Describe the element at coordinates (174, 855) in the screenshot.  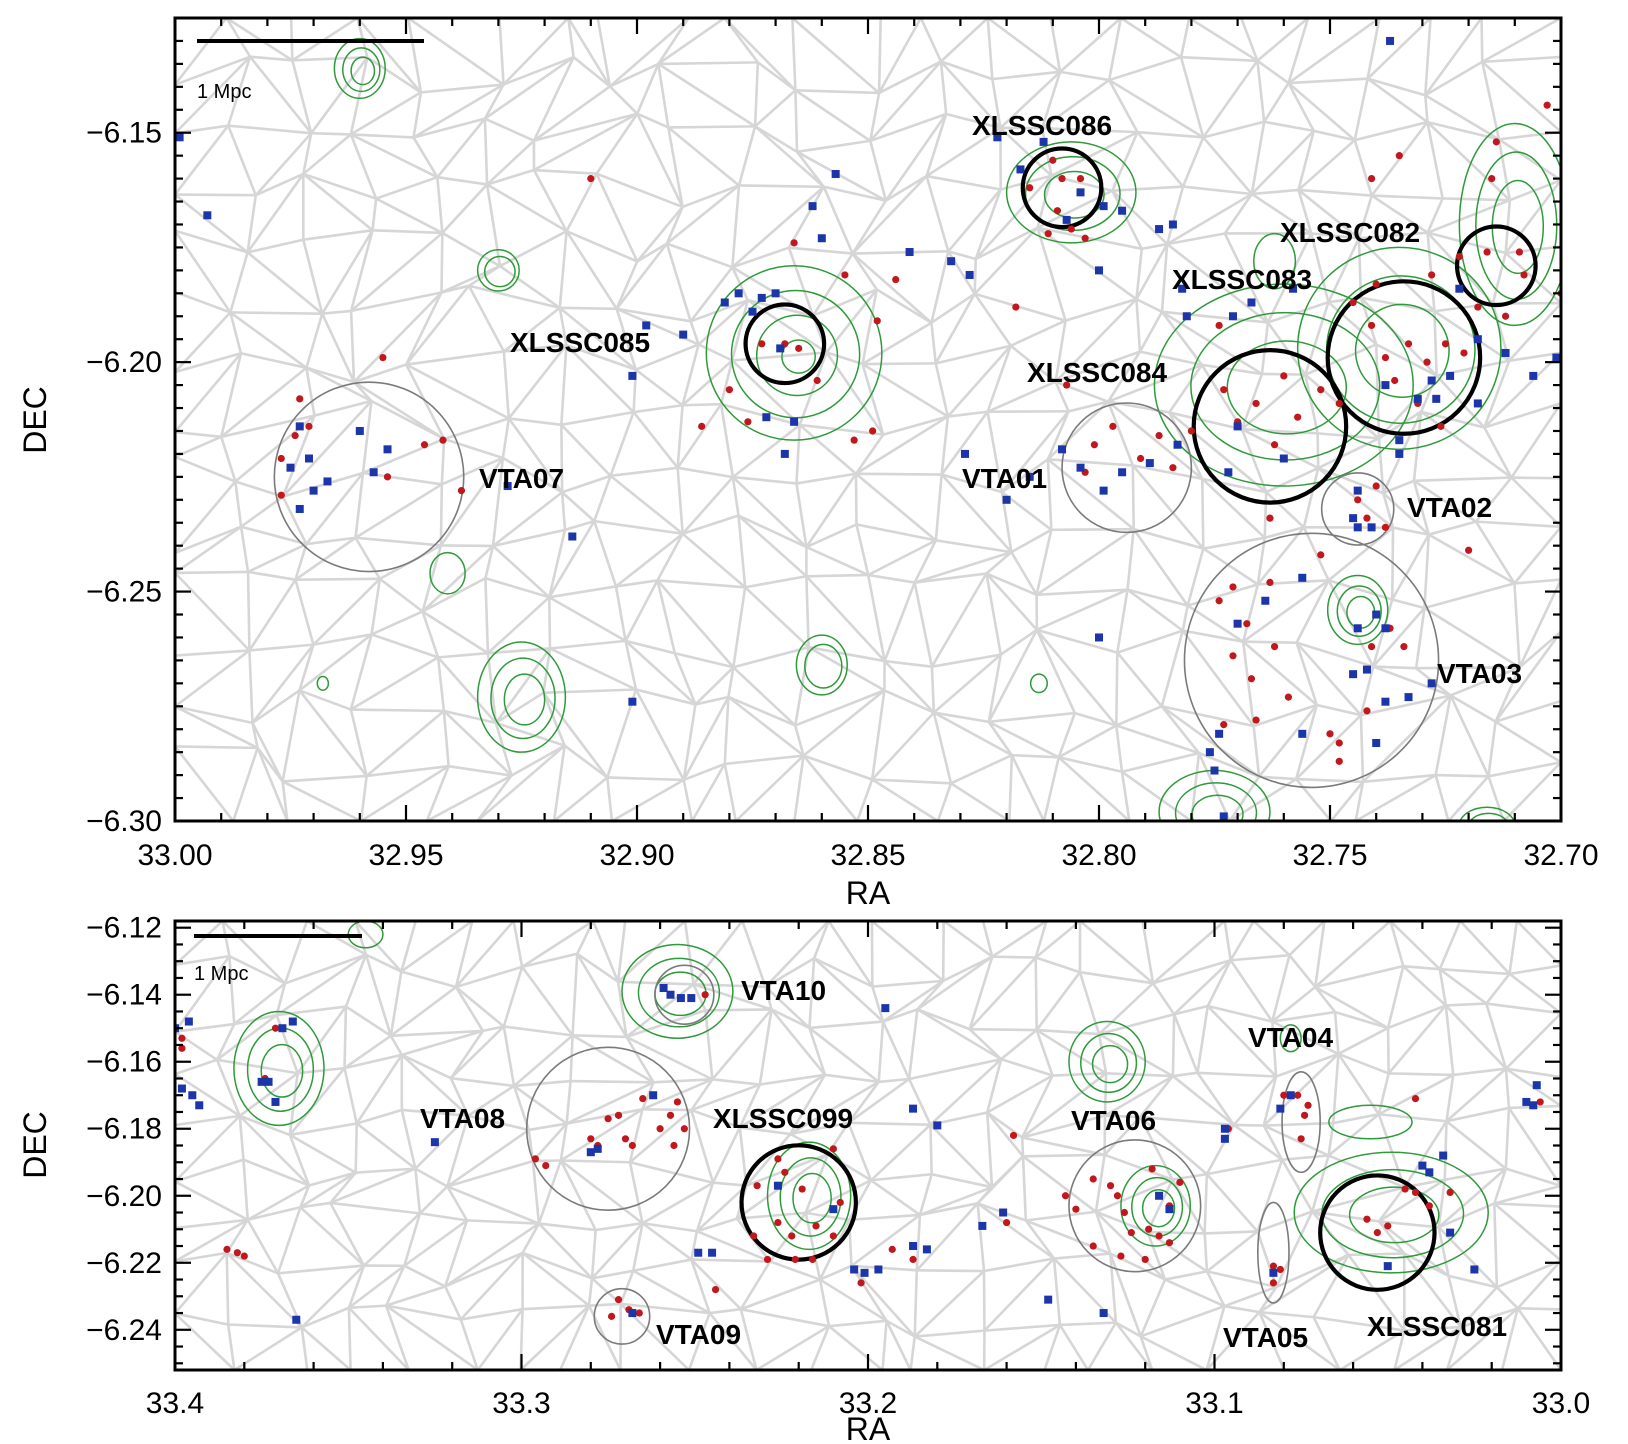
I see `top-x-tick-label: 33.00` at that location.